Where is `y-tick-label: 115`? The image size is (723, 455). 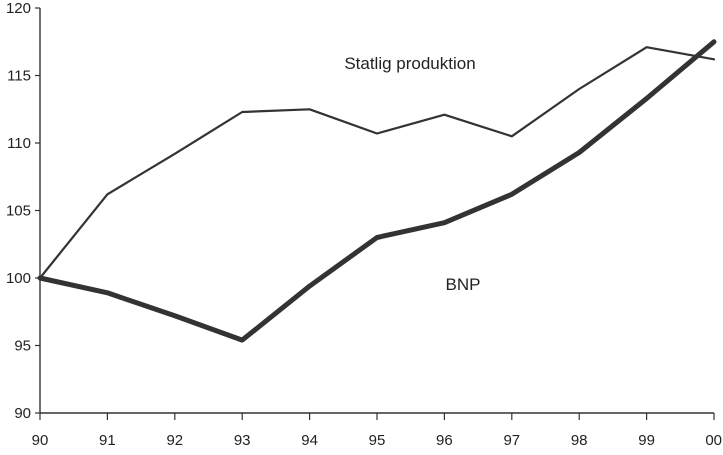 y-tick-label: 115 is located at coordinates (19, 76).